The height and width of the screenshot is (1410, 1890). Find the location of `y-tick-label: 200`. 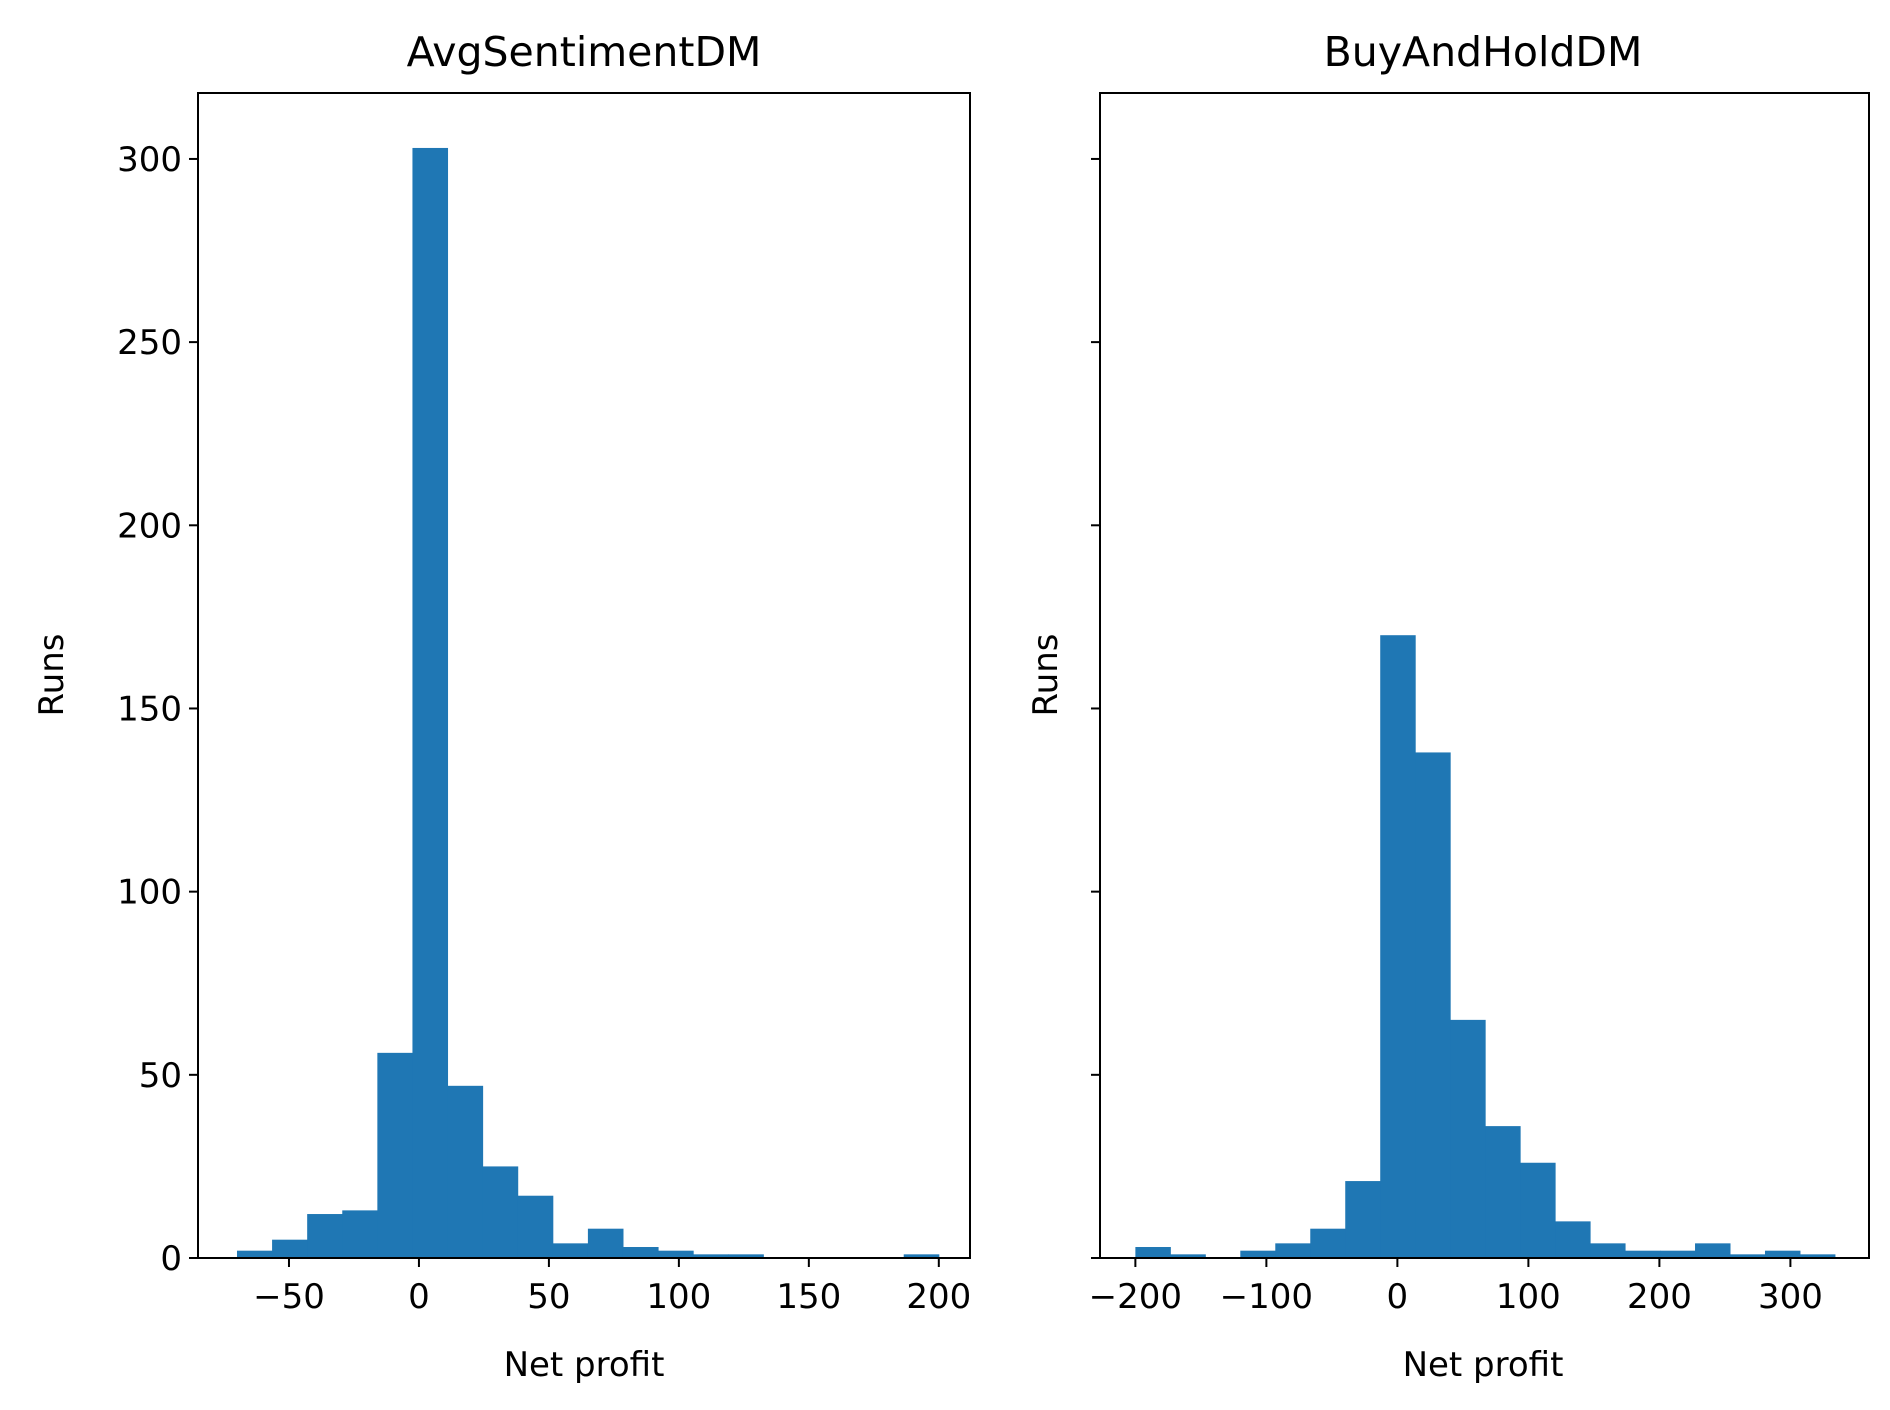

y-tick-label: 200 is located at coordinates (149, 526).